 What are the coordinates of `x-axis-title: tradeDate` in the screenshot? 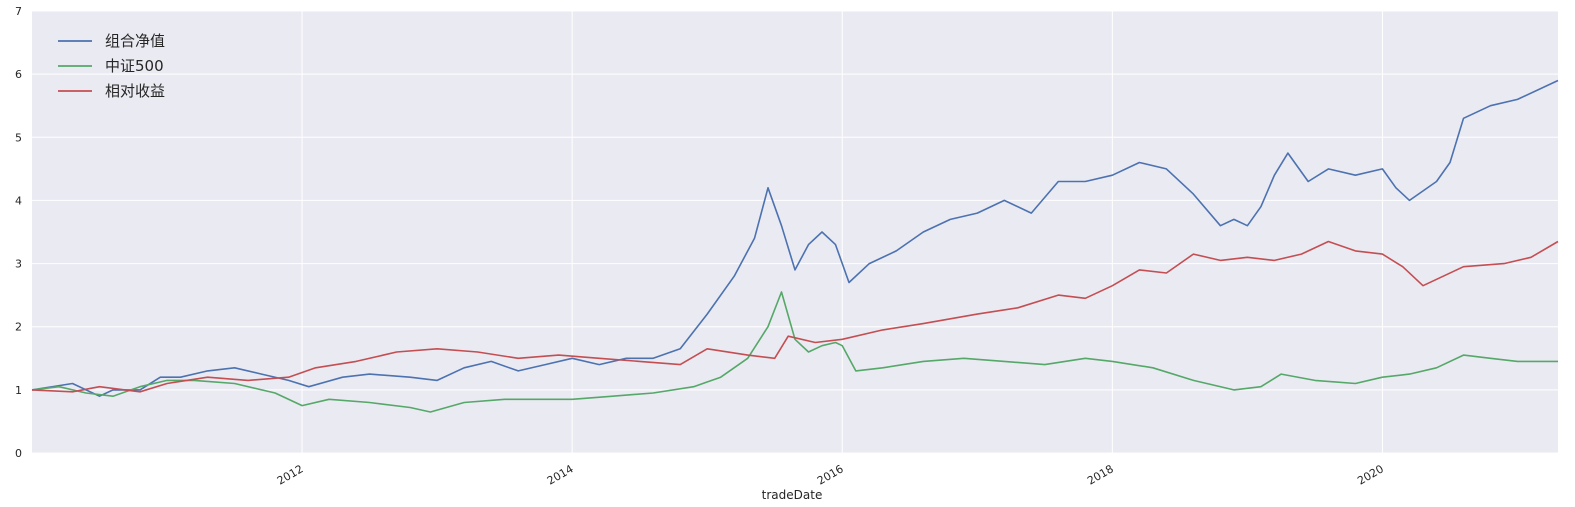 It's located at (792, 495).